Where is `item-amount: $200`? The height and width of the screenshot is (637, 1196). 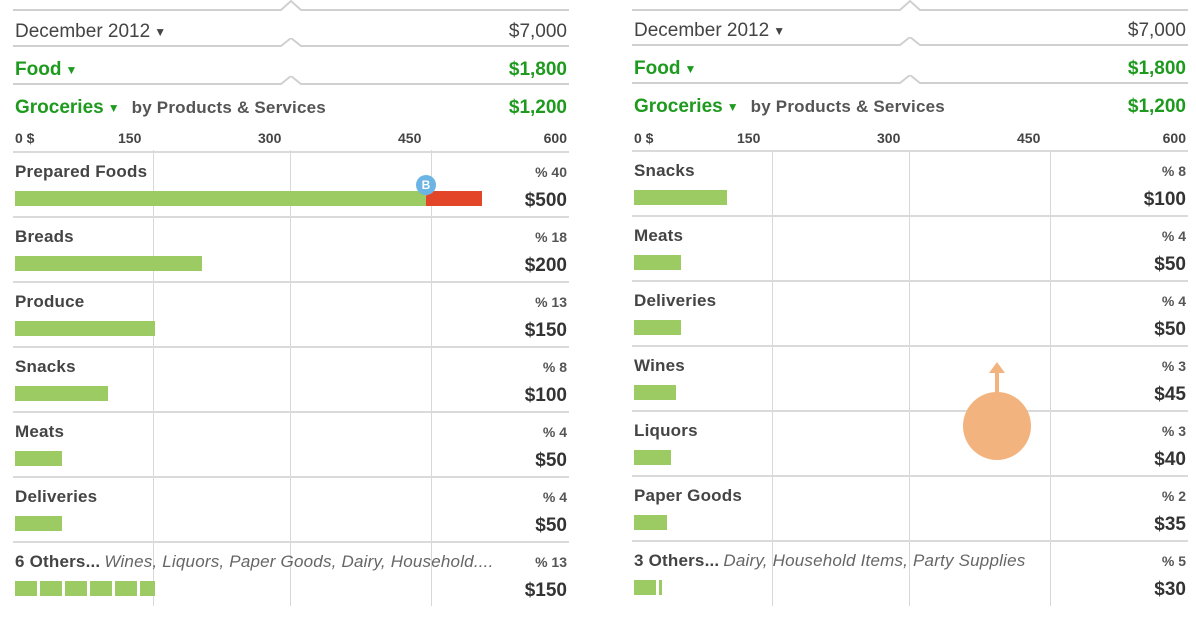 item-amount: $200 is located at coordinates (545, 265).